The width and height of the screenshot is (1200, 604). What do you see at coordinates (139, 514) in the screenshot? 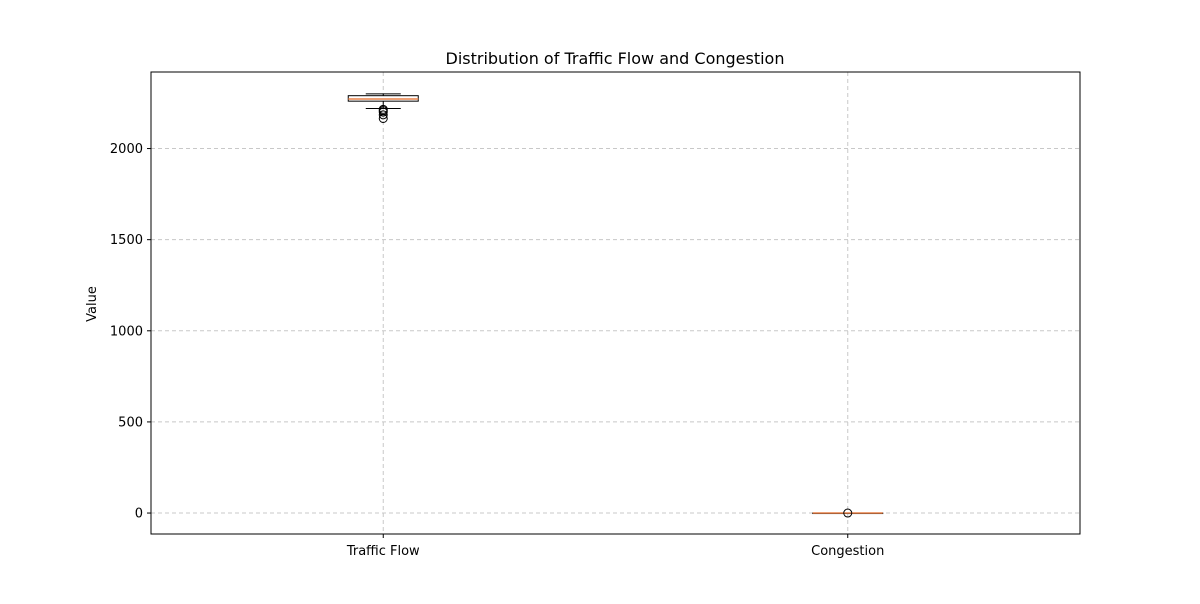
I see `y-tick-label: 0` at bounding box center [139, 514].